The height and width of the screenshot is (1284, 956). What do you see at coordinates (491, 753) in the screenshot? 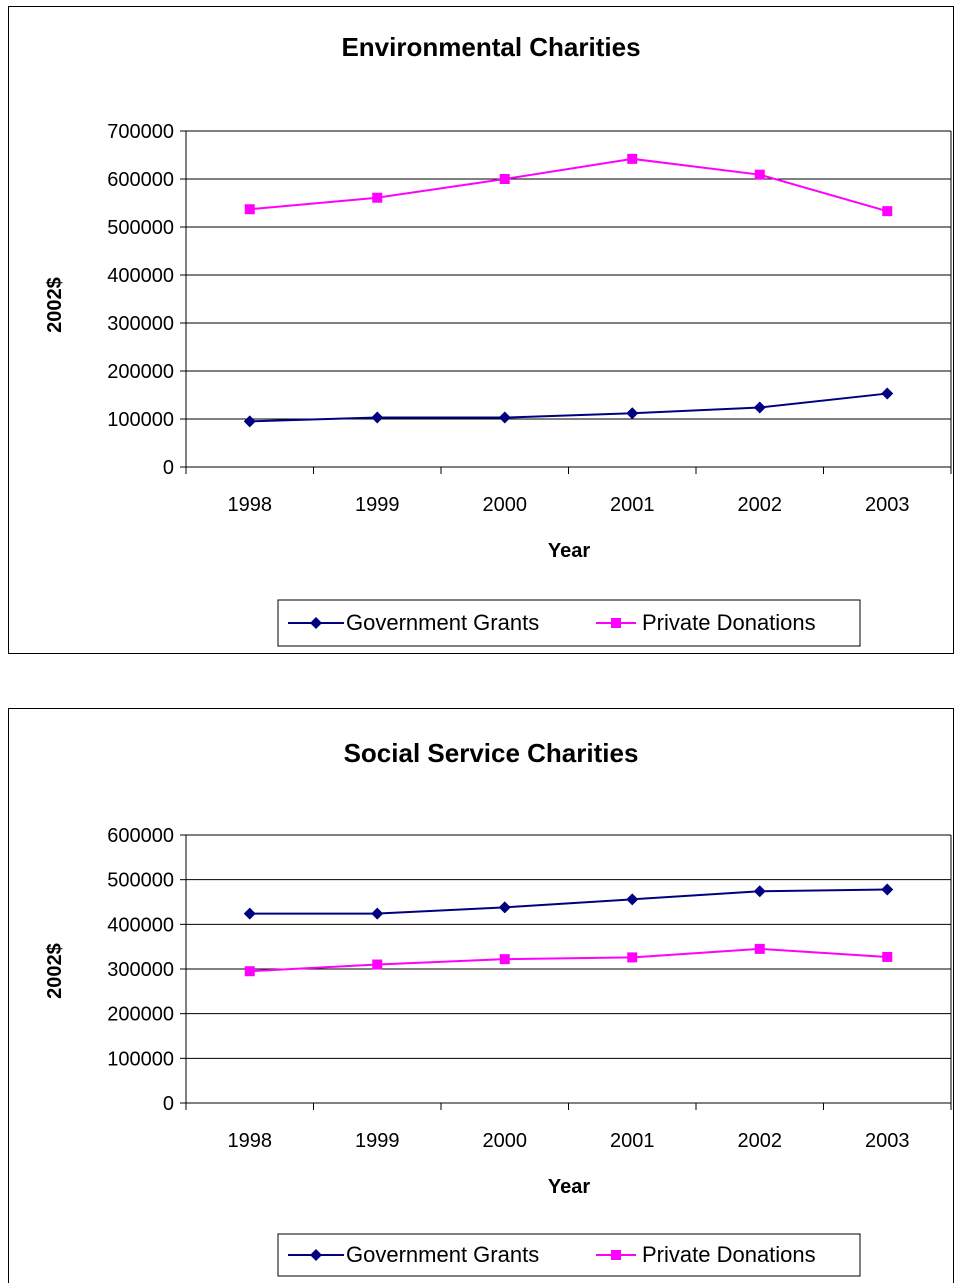
I see `chart-title: Social Service Charities` at bounding box center [491, 753].